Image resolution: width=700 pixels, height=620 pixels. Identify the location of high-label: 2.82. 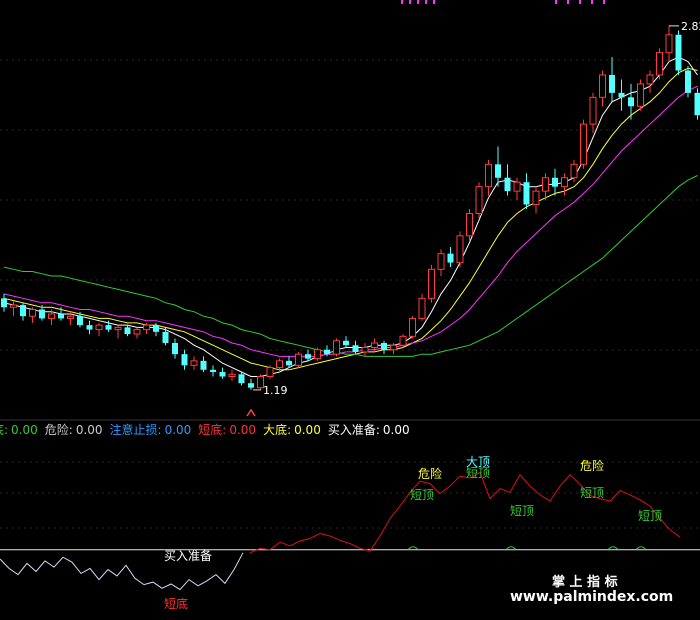
(690, 26).